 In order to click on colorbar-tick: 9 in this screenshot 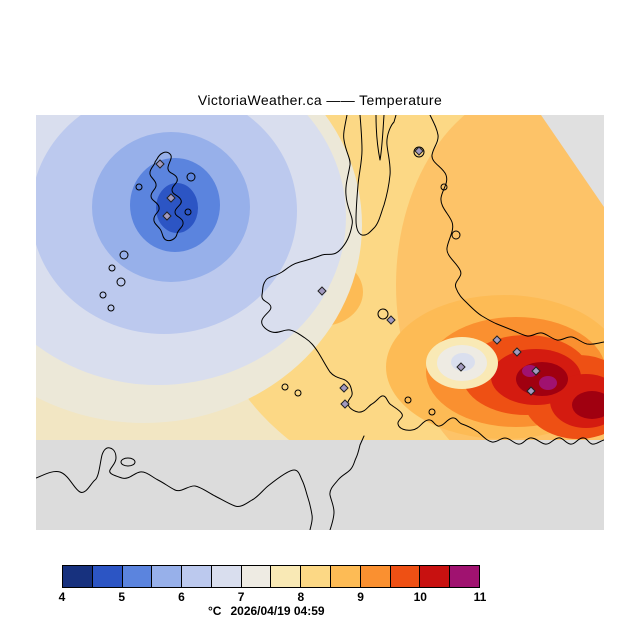, I will do `click(360, 597)`.